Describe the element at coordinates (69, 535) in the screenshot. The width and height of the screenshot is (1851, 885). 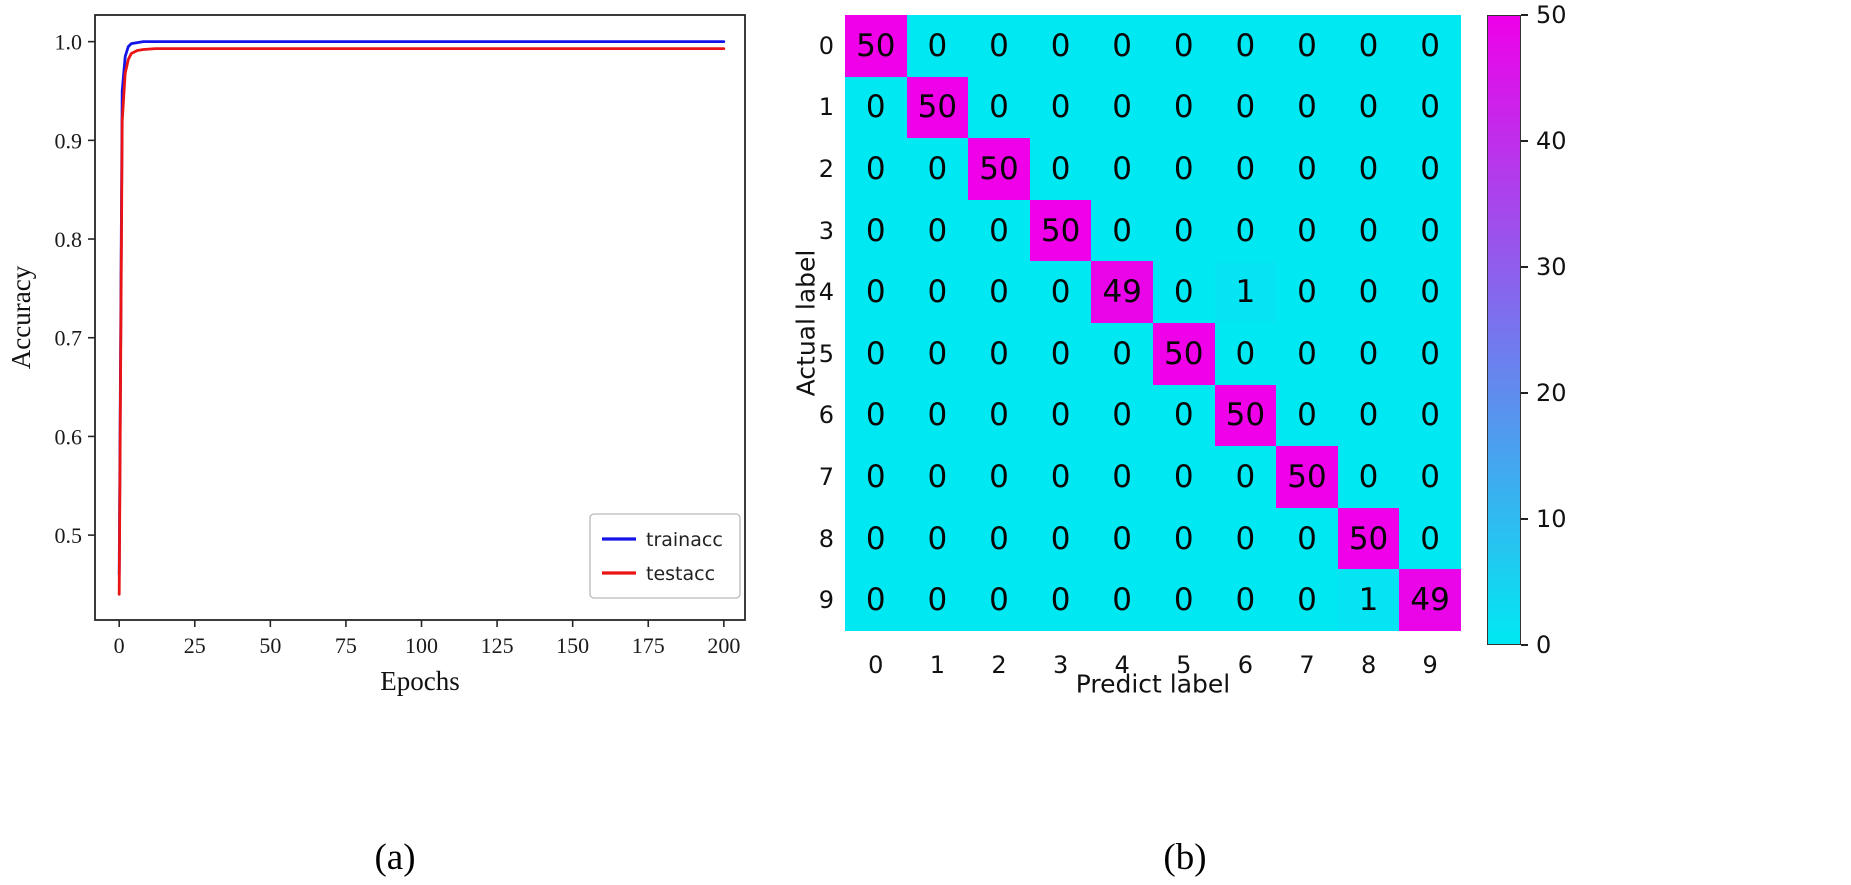
I see `y-tick-label: 0.5` at that location.